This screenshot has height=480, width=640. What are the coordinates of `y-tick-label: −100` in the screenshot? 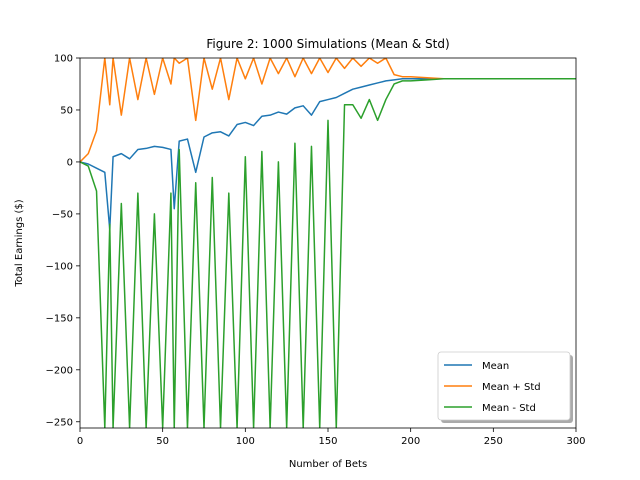 It's located at (59, 266).